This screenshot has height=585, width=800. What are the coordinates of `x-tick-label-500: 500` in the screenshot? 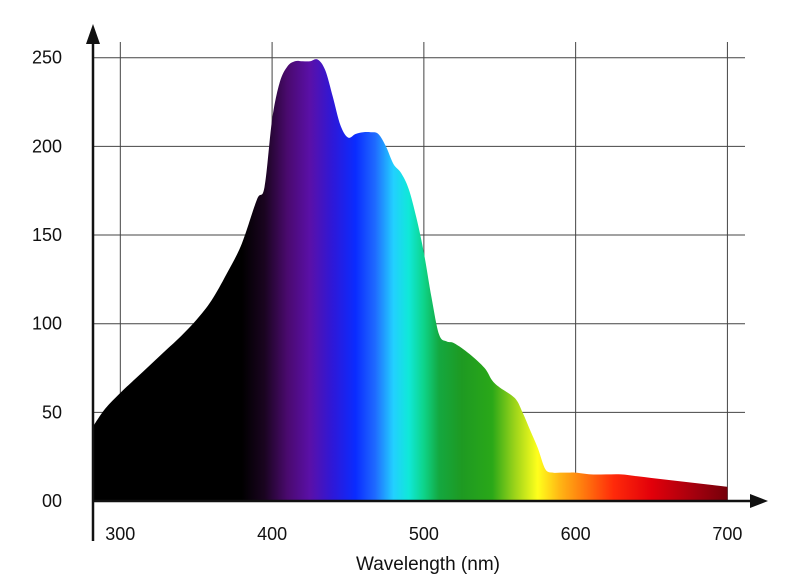 It's located at (424, 534).